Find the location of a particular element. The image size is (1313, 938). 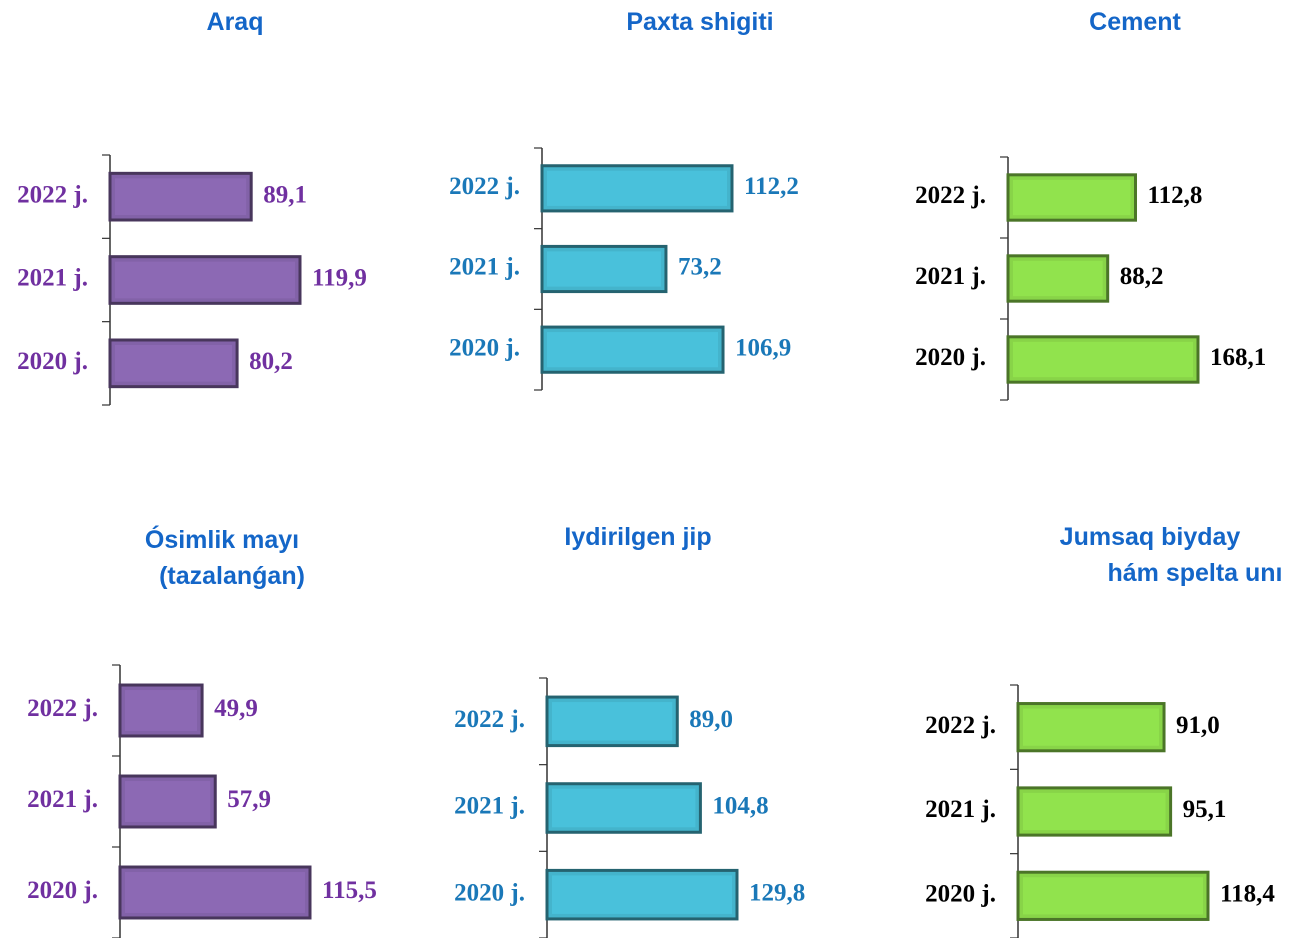

chart-title: Jumsaq biyday is located at coordinates (1150, 537).